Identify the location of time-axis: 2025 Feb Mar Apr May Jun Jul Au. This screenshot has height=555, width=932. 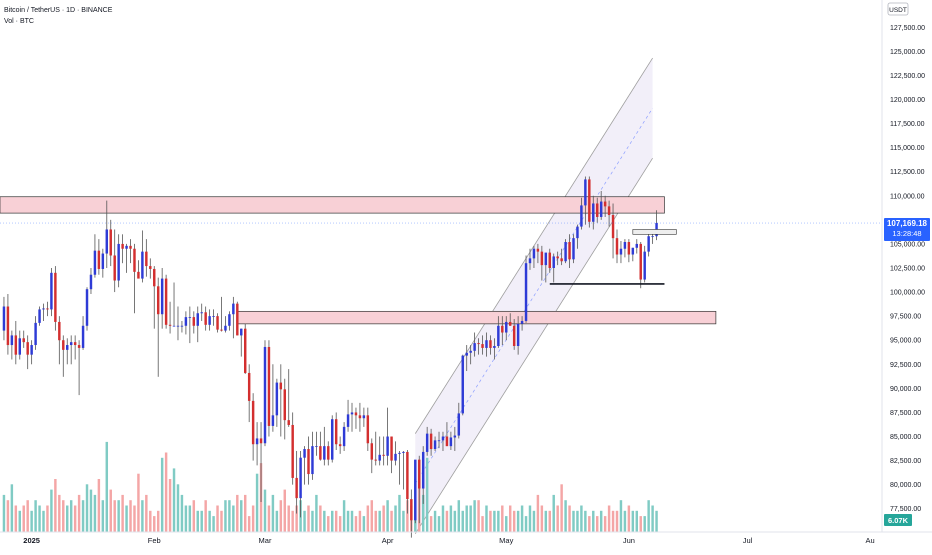
(448, 540).